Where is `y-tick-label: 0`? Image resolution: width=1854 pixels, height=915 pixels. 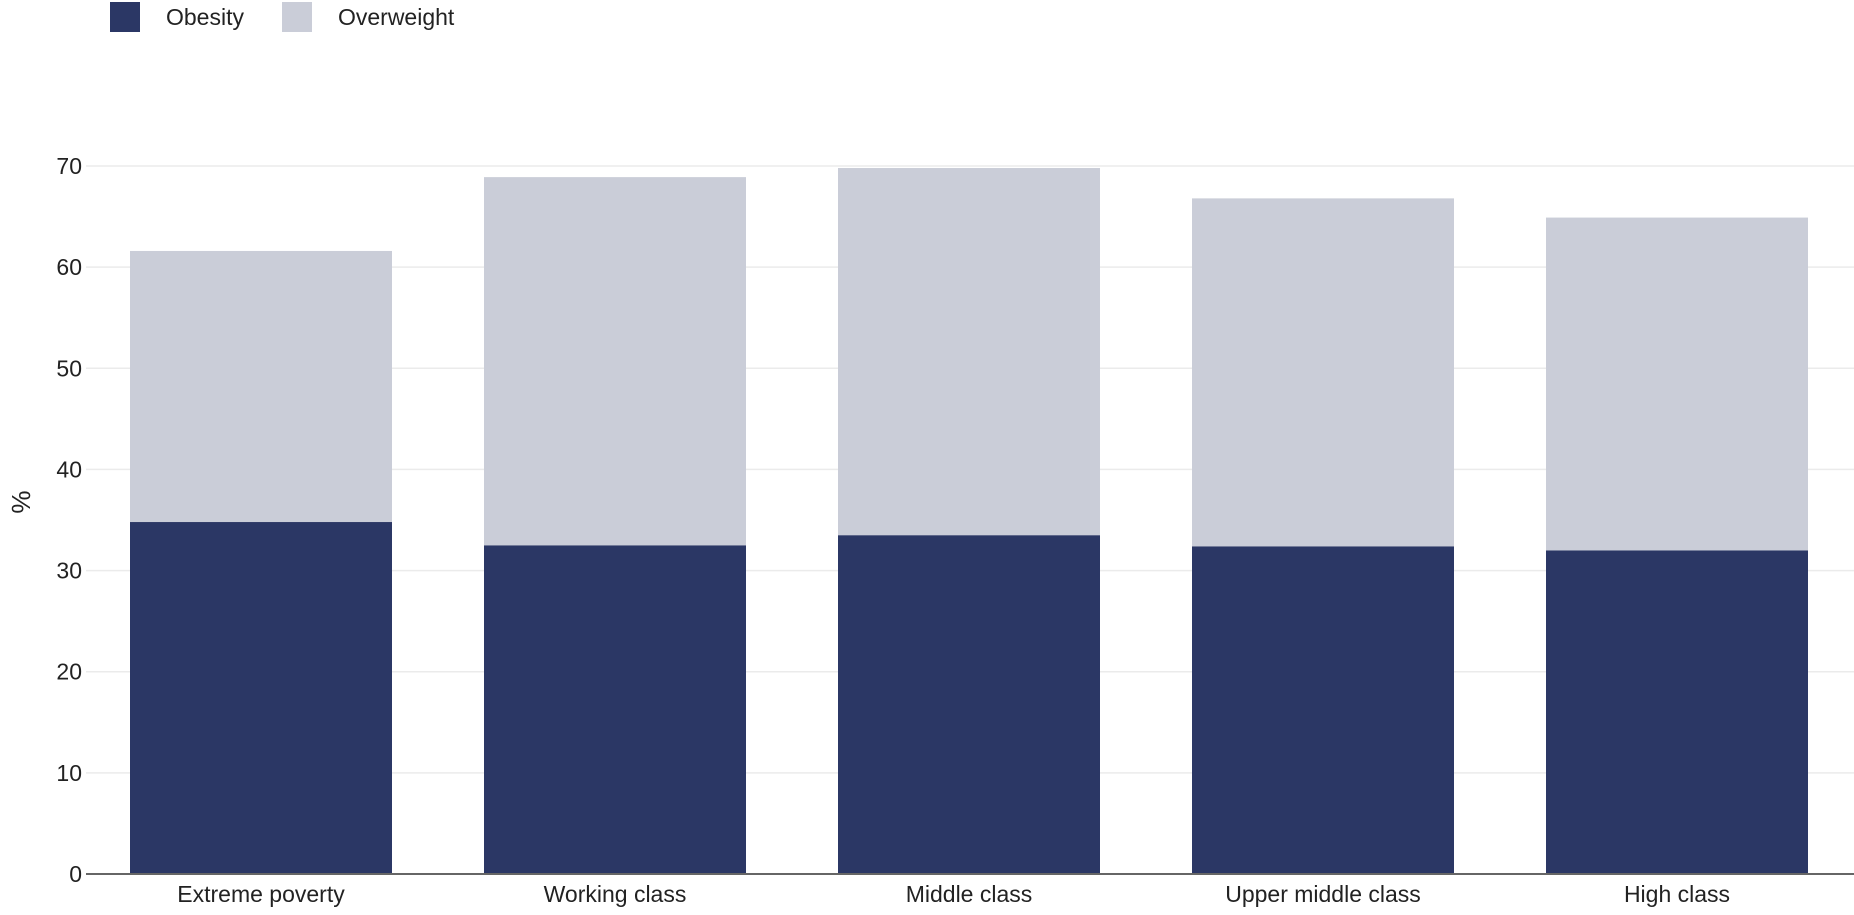
y-tick-label: 0 is located at coordinates (75, 874).